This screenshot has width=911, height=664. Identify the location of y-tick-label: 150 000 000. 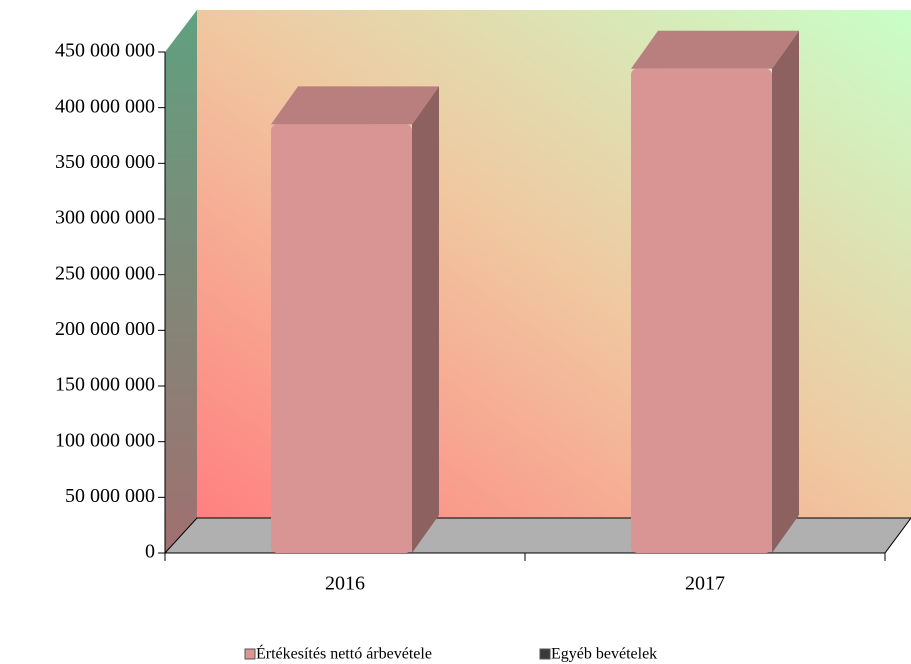
(105, 385).